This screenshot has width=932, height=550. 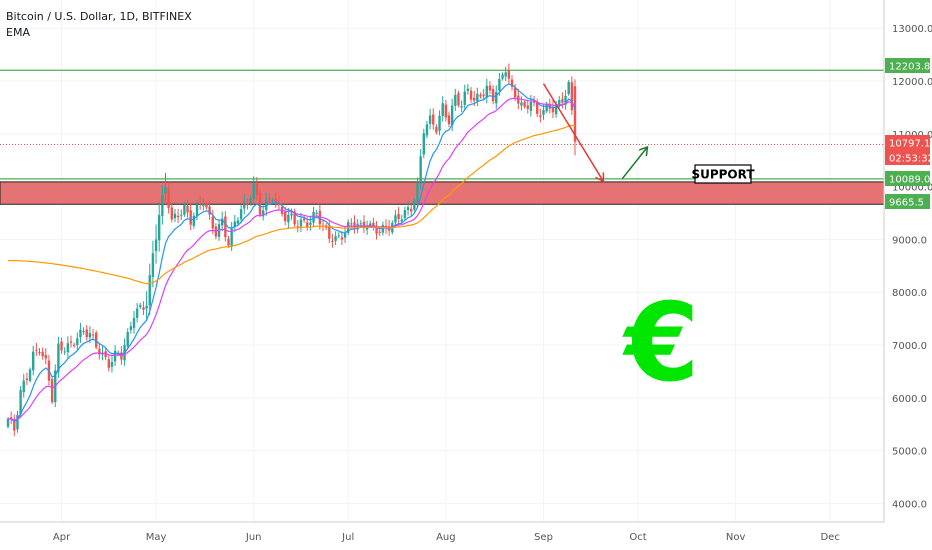 I want to click on support-label: SUPPORT, so click(x=723, y=174).